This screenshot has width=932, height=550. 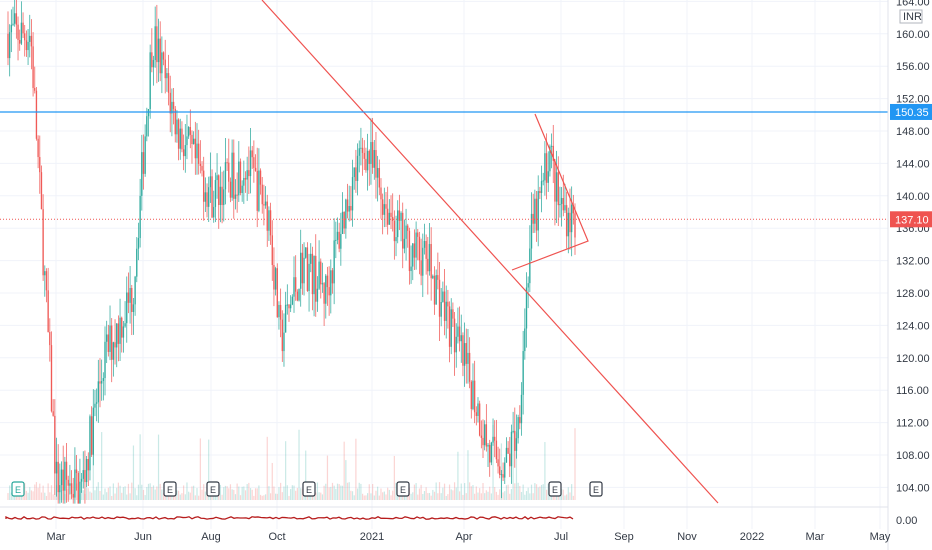 I want to click on price-tick-label: 140.00, so click(x=913, y=197).